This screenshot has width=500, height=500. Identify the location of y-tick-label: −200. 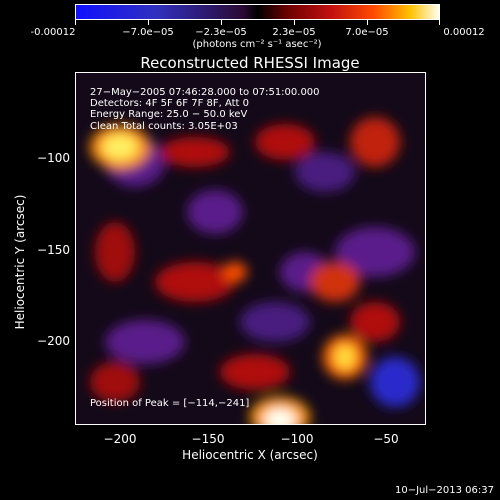
(53, 341).